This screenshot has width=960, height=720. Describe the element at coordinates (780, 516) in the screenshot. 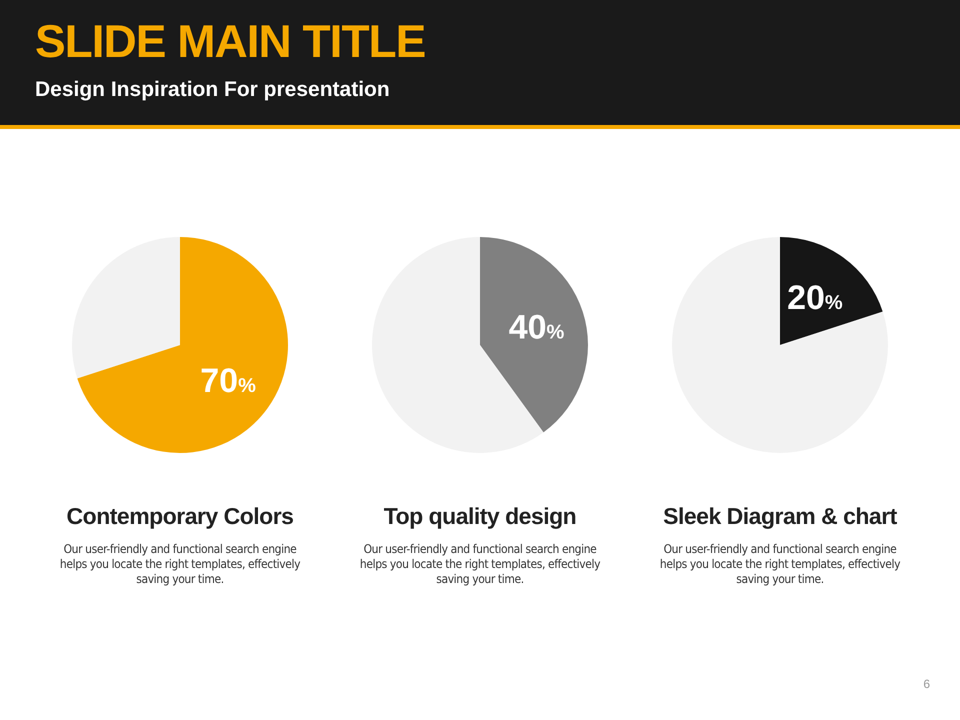

I see `text: Sleek Diagram & chart` at that location.